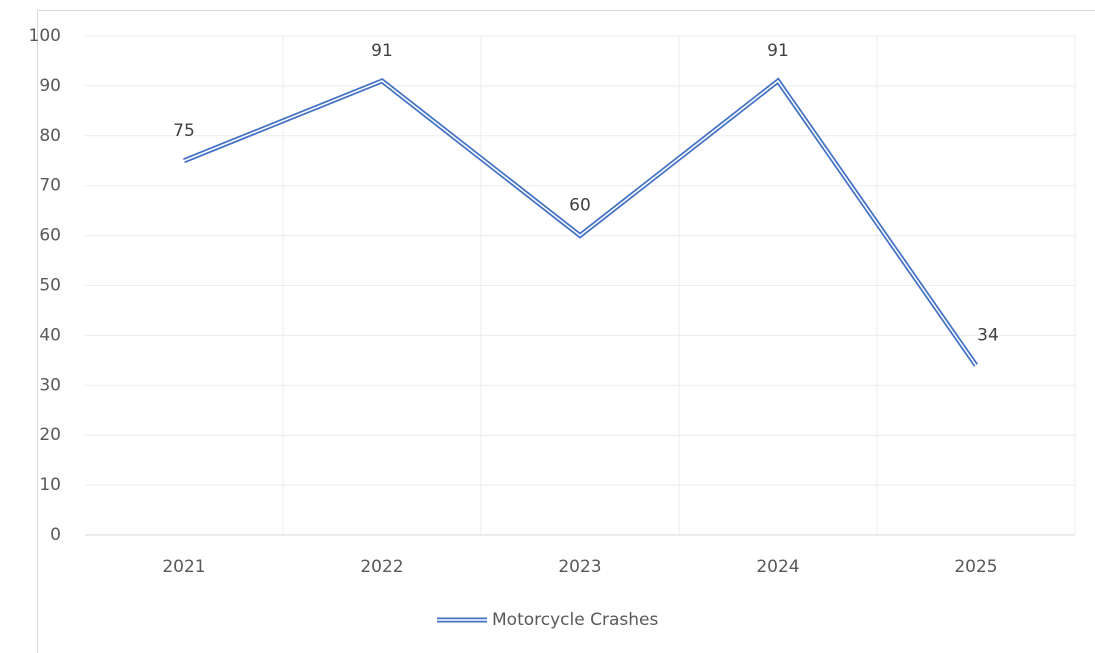 Image resolution: width=1095 pixels, height=653 pixels. Describe the element at coordinates (50, 335) in the screenshot. I see `y-tick-label: 40` at that location.